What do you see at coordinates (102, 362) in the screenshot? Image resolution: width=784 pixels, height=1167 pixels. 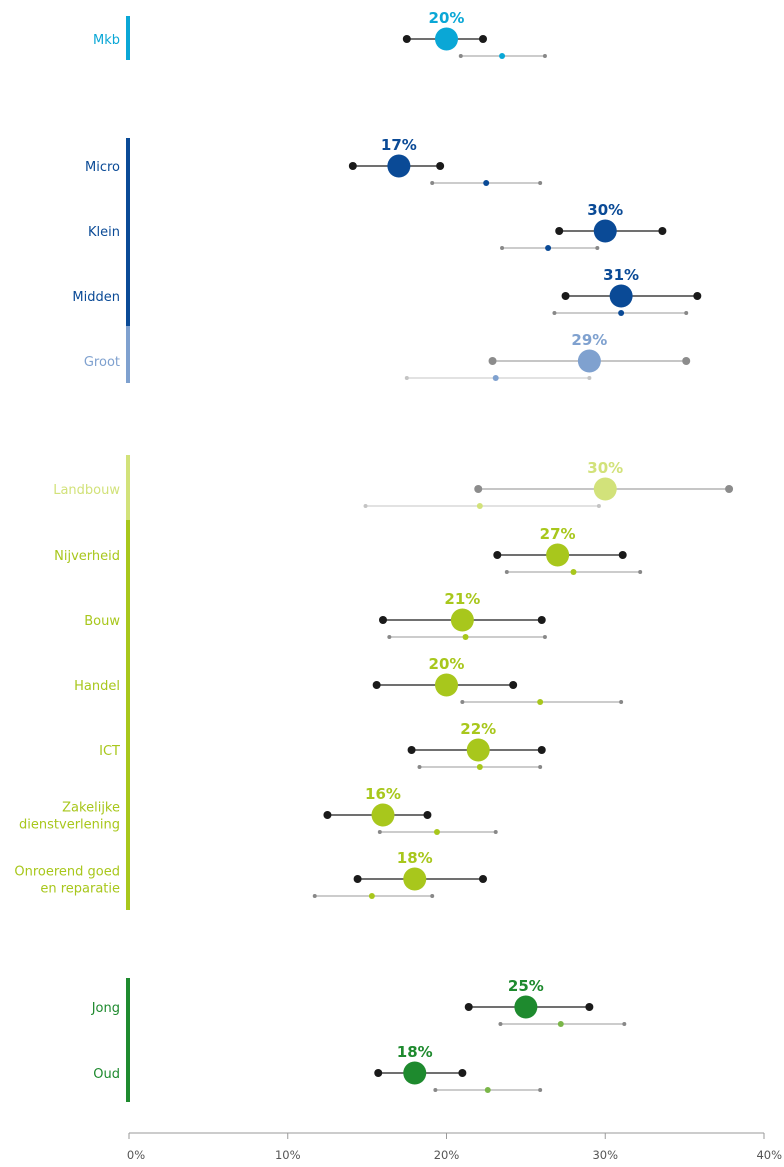 I see `row-label-line: Groot` at bounding box center [102, 362].